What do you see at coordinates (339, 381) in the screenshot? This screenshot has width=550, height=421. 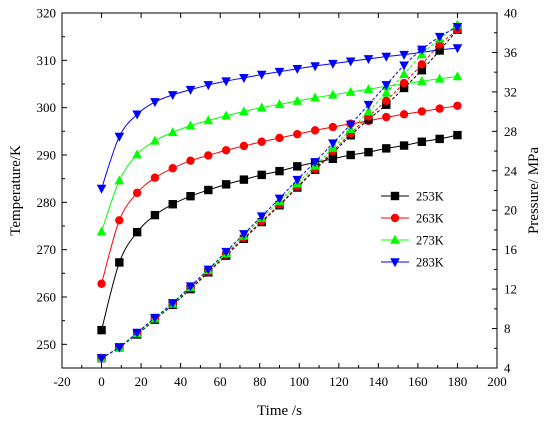 I see `x-tick-label: 120` at bounding box center [339, 381].